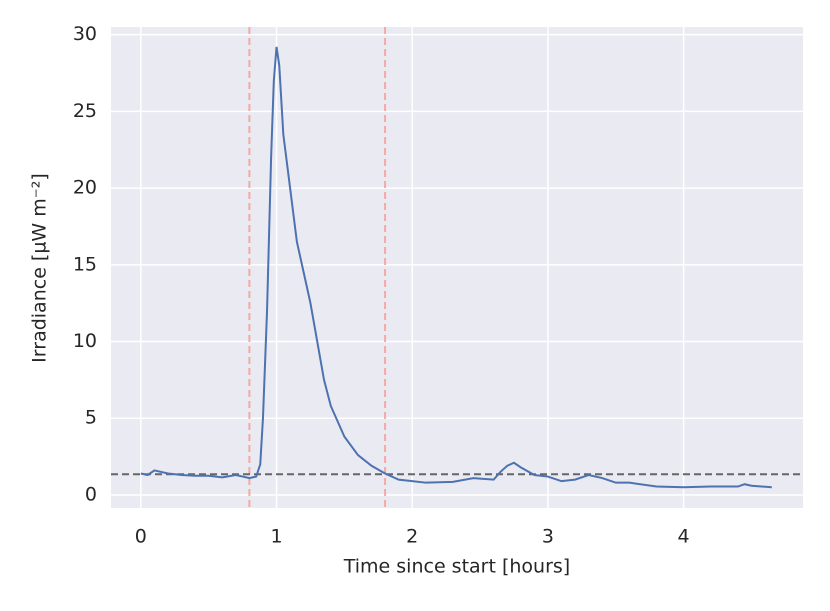 The image size is (830, 611). I want to click on x-tick-label: 1, so click(276, 537).